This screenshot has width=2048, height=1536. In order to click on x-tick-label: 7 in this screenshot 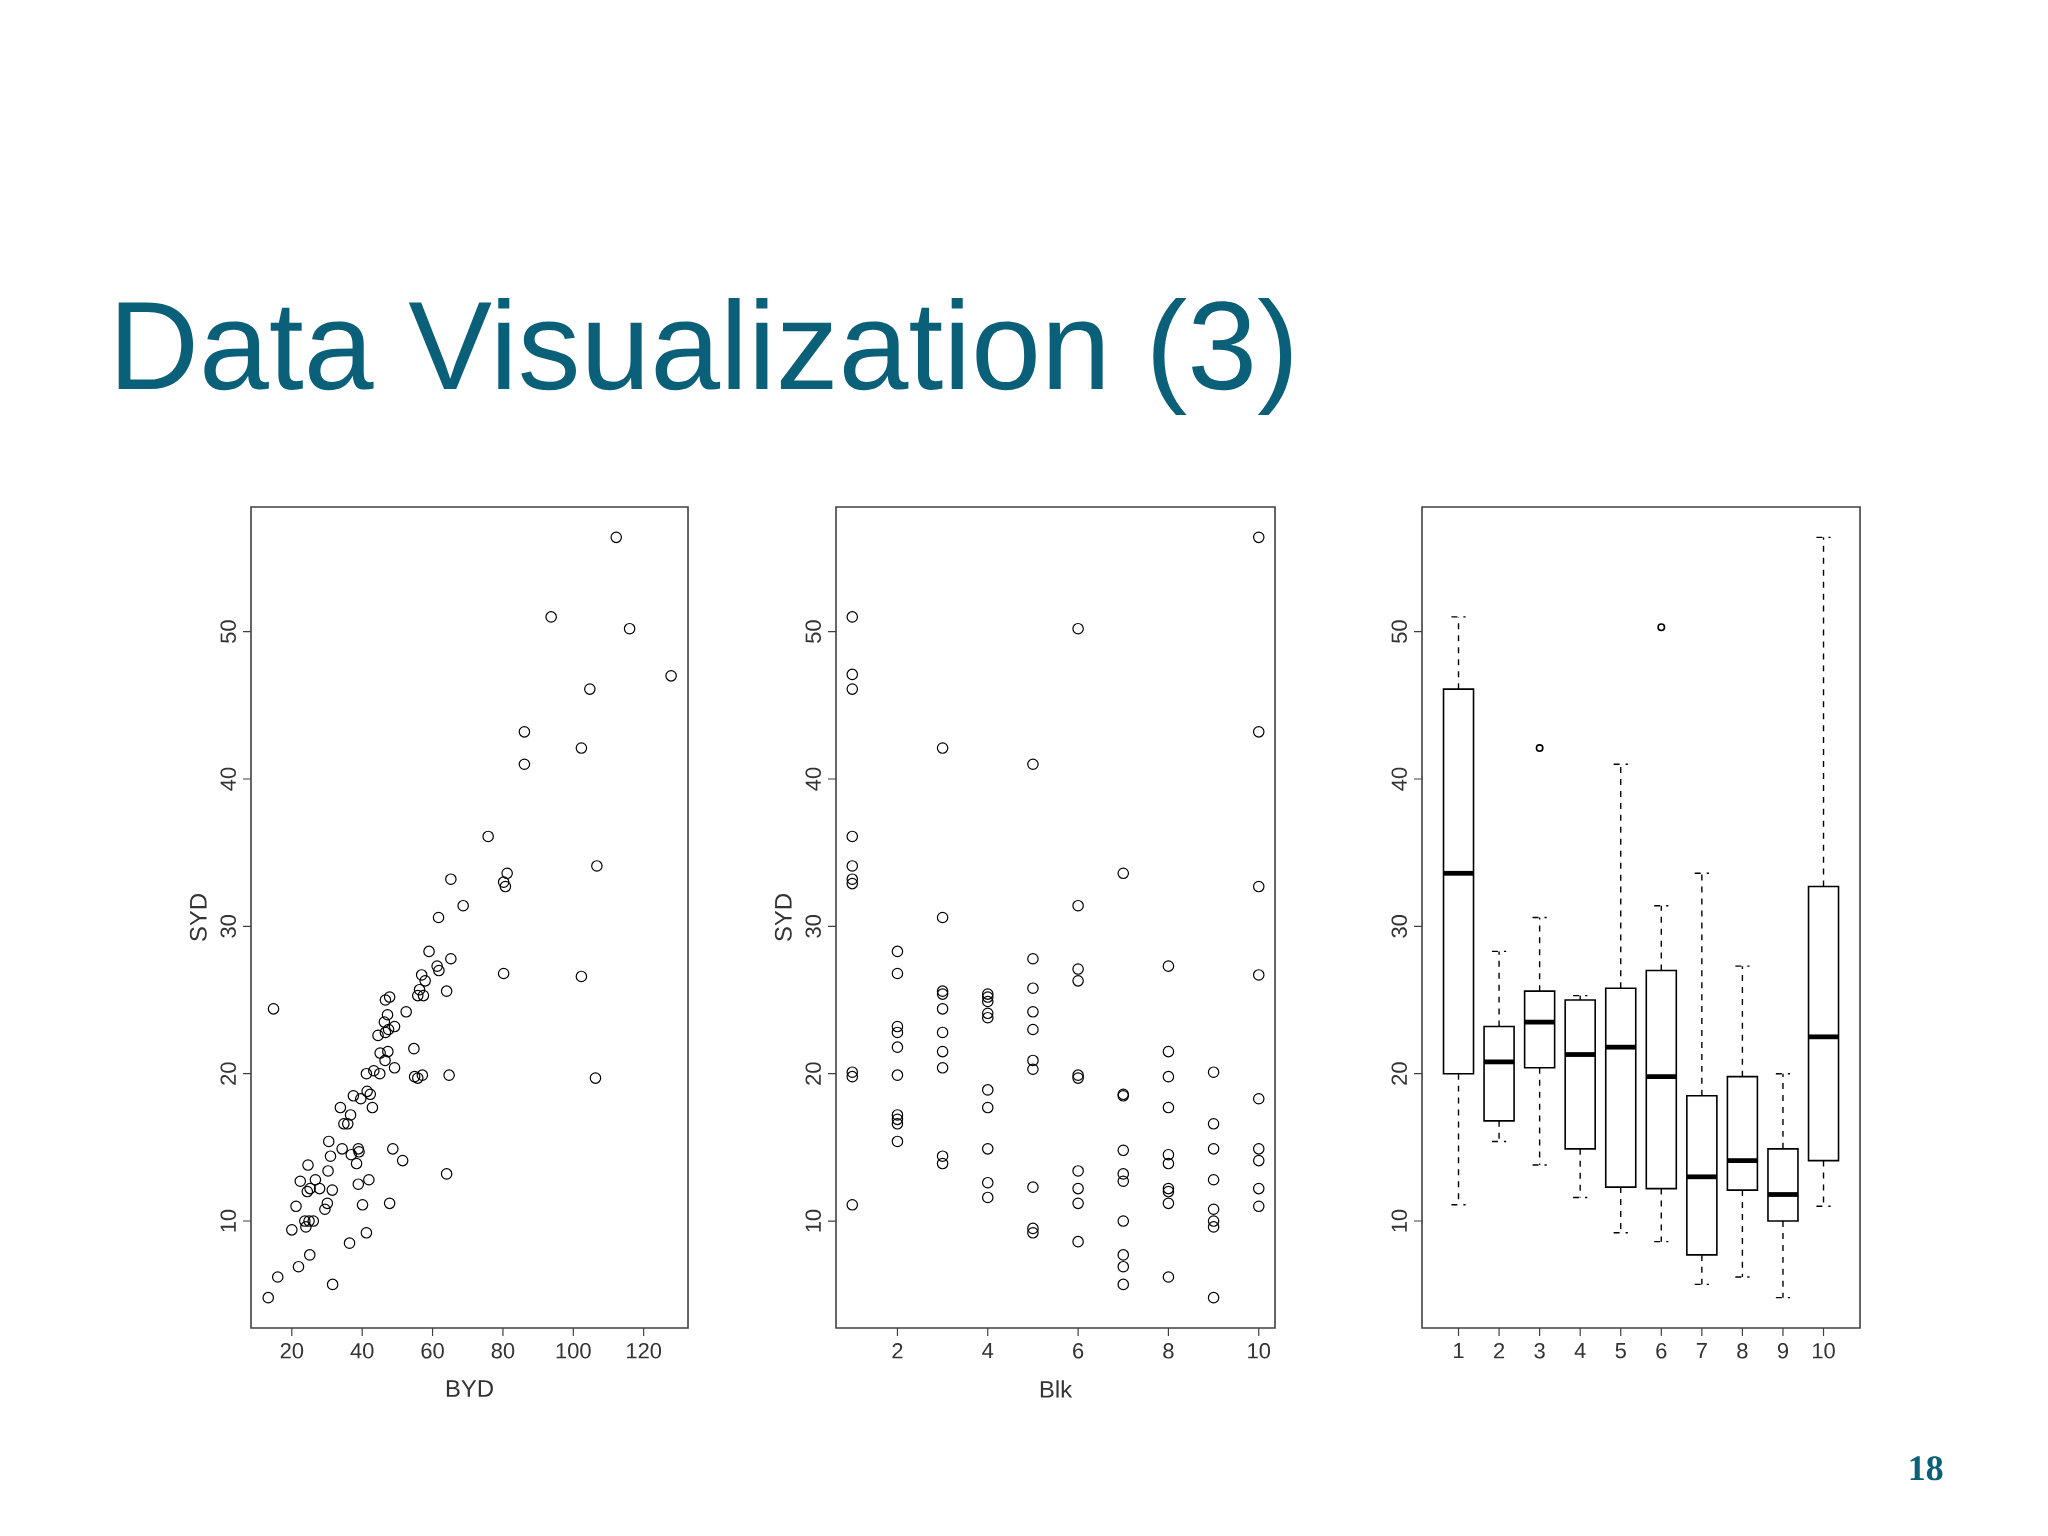, I will do `click(1701, 1351)`.